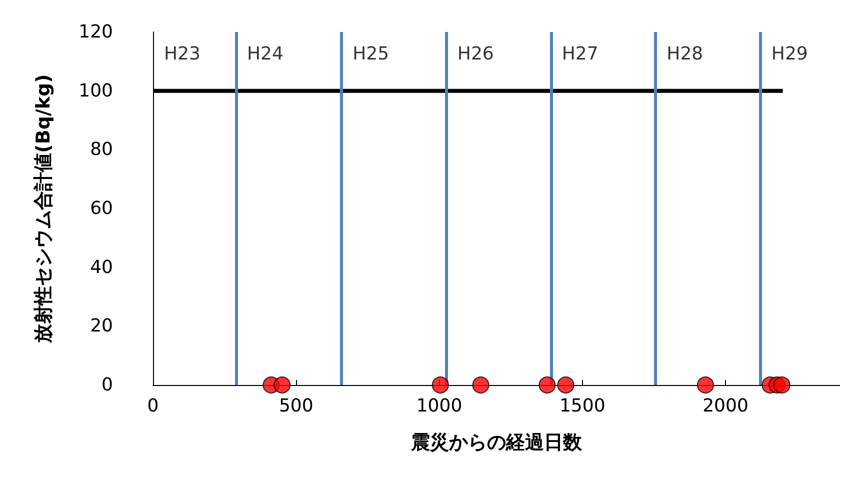 This screenshot has width=848, height=495. Describe the element at coordinates (107, 385) in the screenshot. I see `y-tick-label: 0` at that location.